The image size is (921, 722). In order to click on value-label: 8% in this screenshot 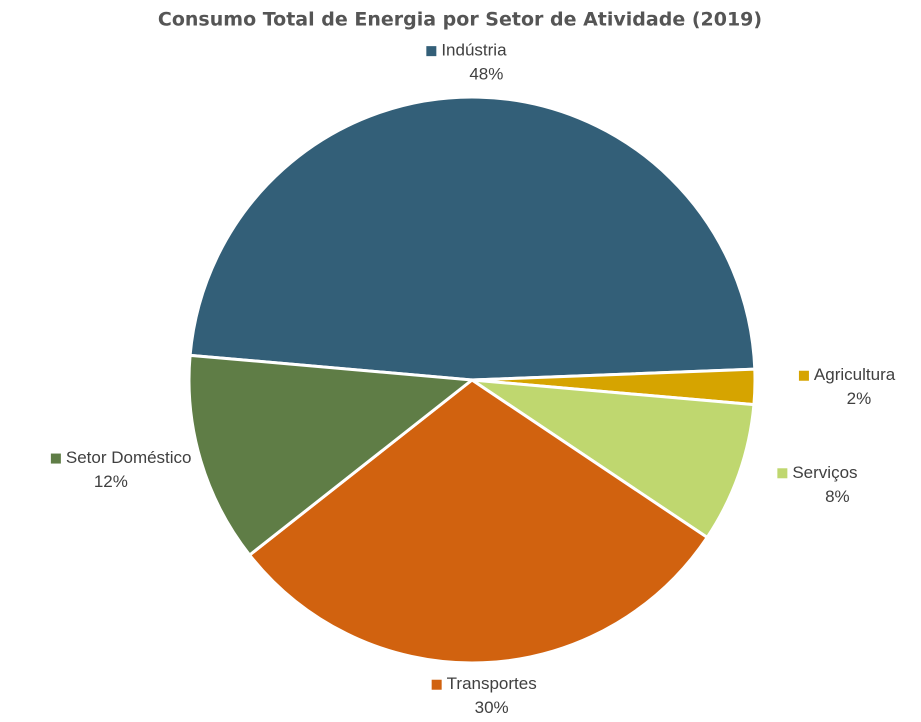, I will do `click(837, 496)`.